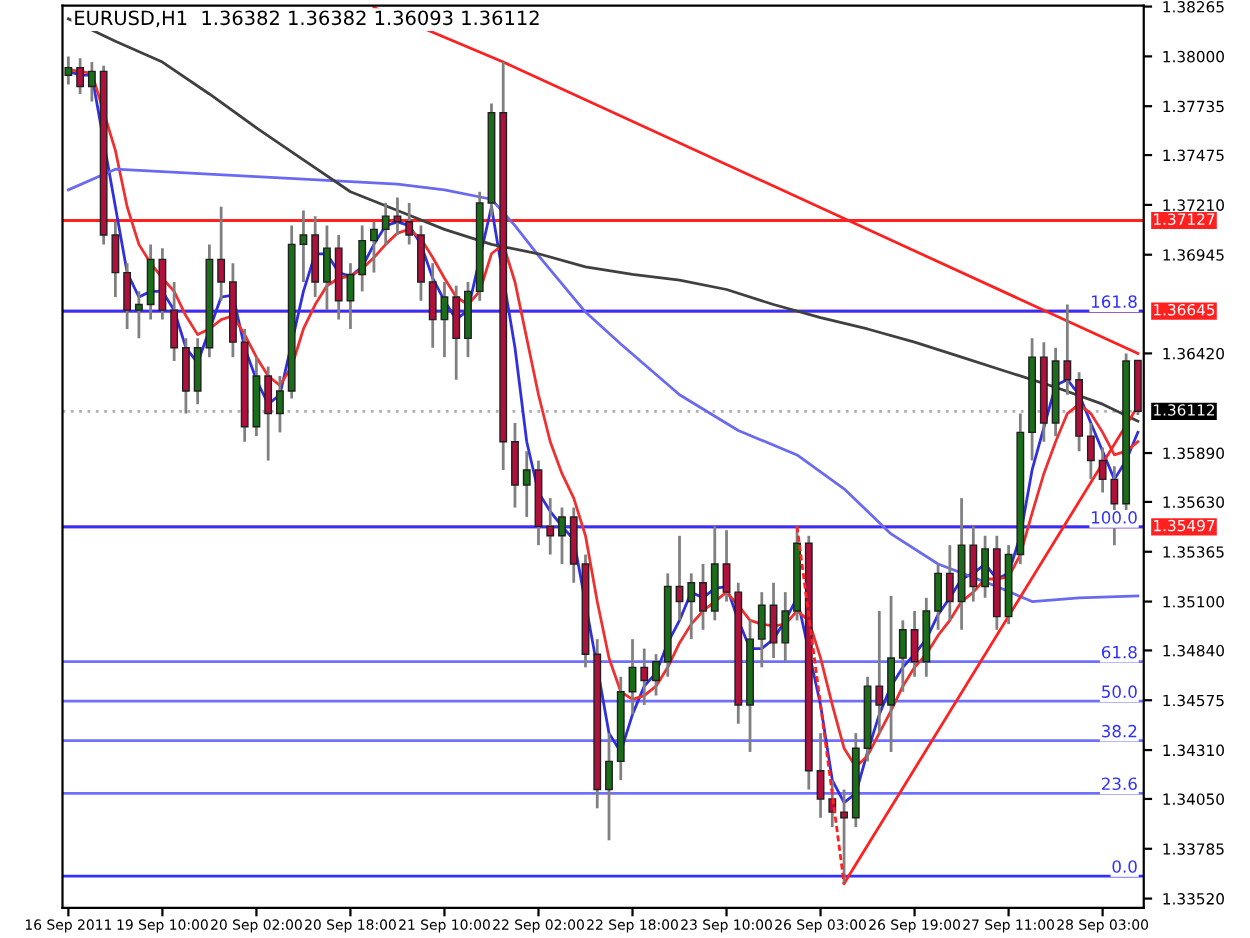 Image resolution: width=1250 pixels, height=938 pixels. I want to click on annotation: 50.0, so click(1119, 691).